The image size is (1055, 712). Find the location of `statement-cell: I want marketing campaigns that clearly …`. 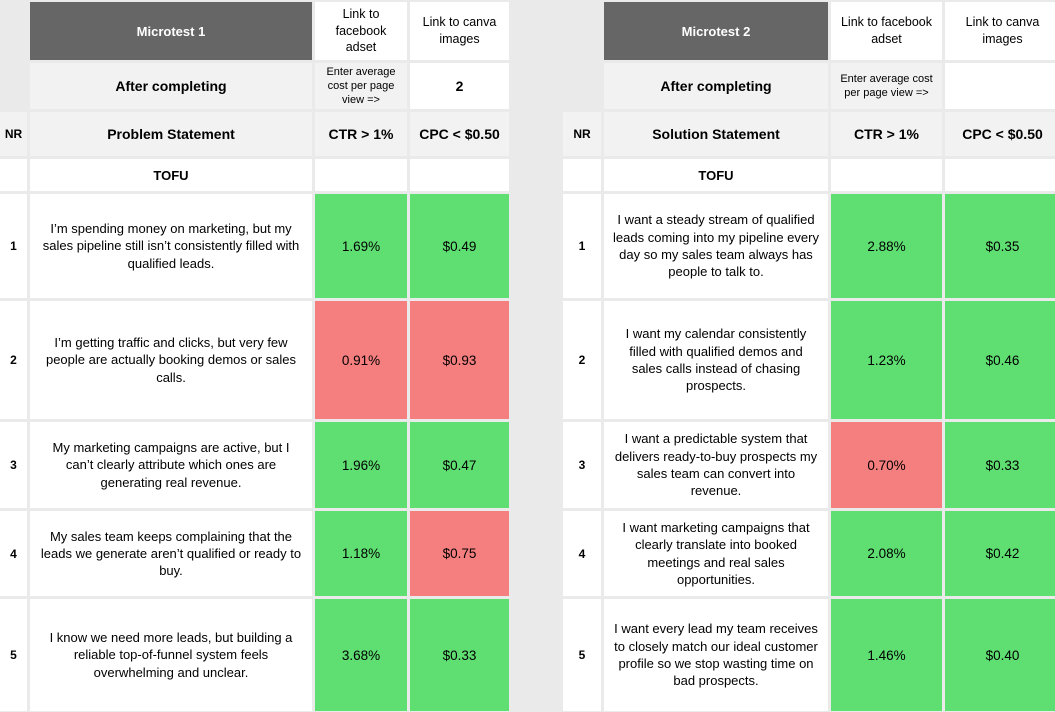

statement-cell: I want marketing campaigns that clearly … is located at coordinates (716, 553).